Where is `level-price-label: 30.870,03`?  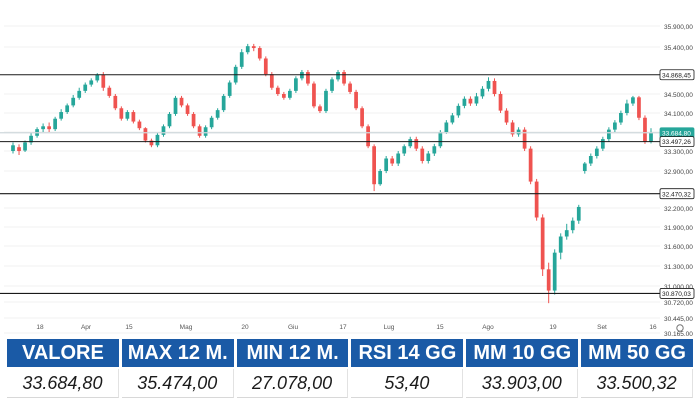 level-price-label: 30.870,03 is located at coordinates (676, 294).